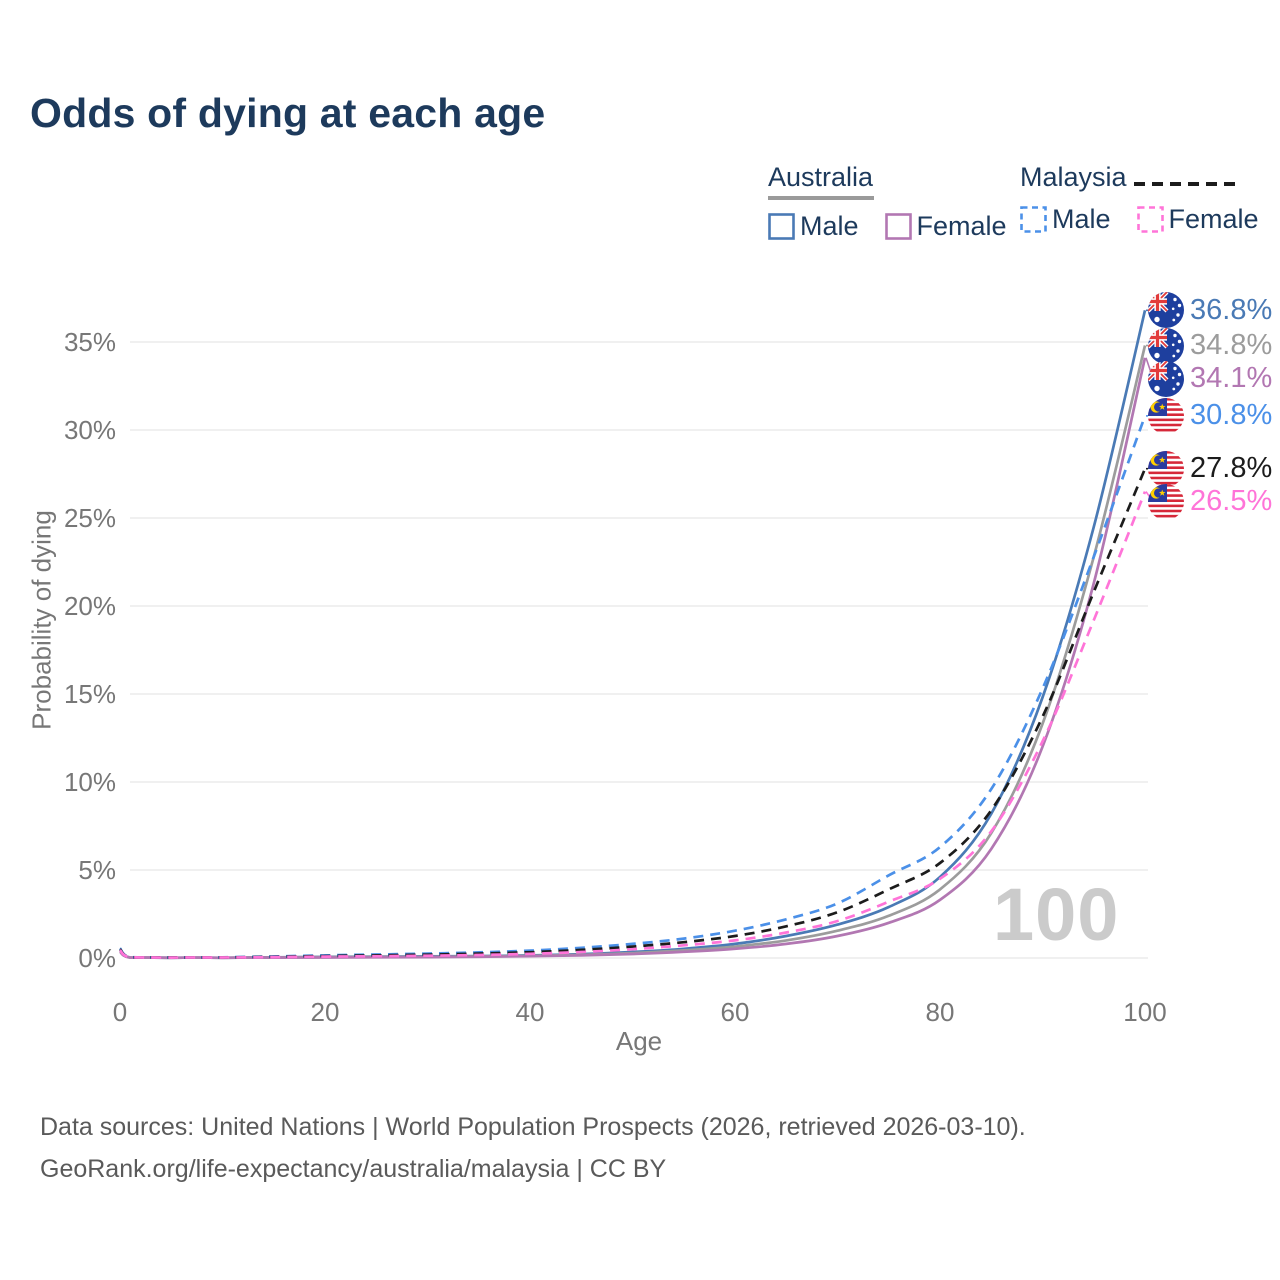 This screenshot has width=1280, height=1280. I want to click on page-title: Odds of dying at each age, so click(288, 113).